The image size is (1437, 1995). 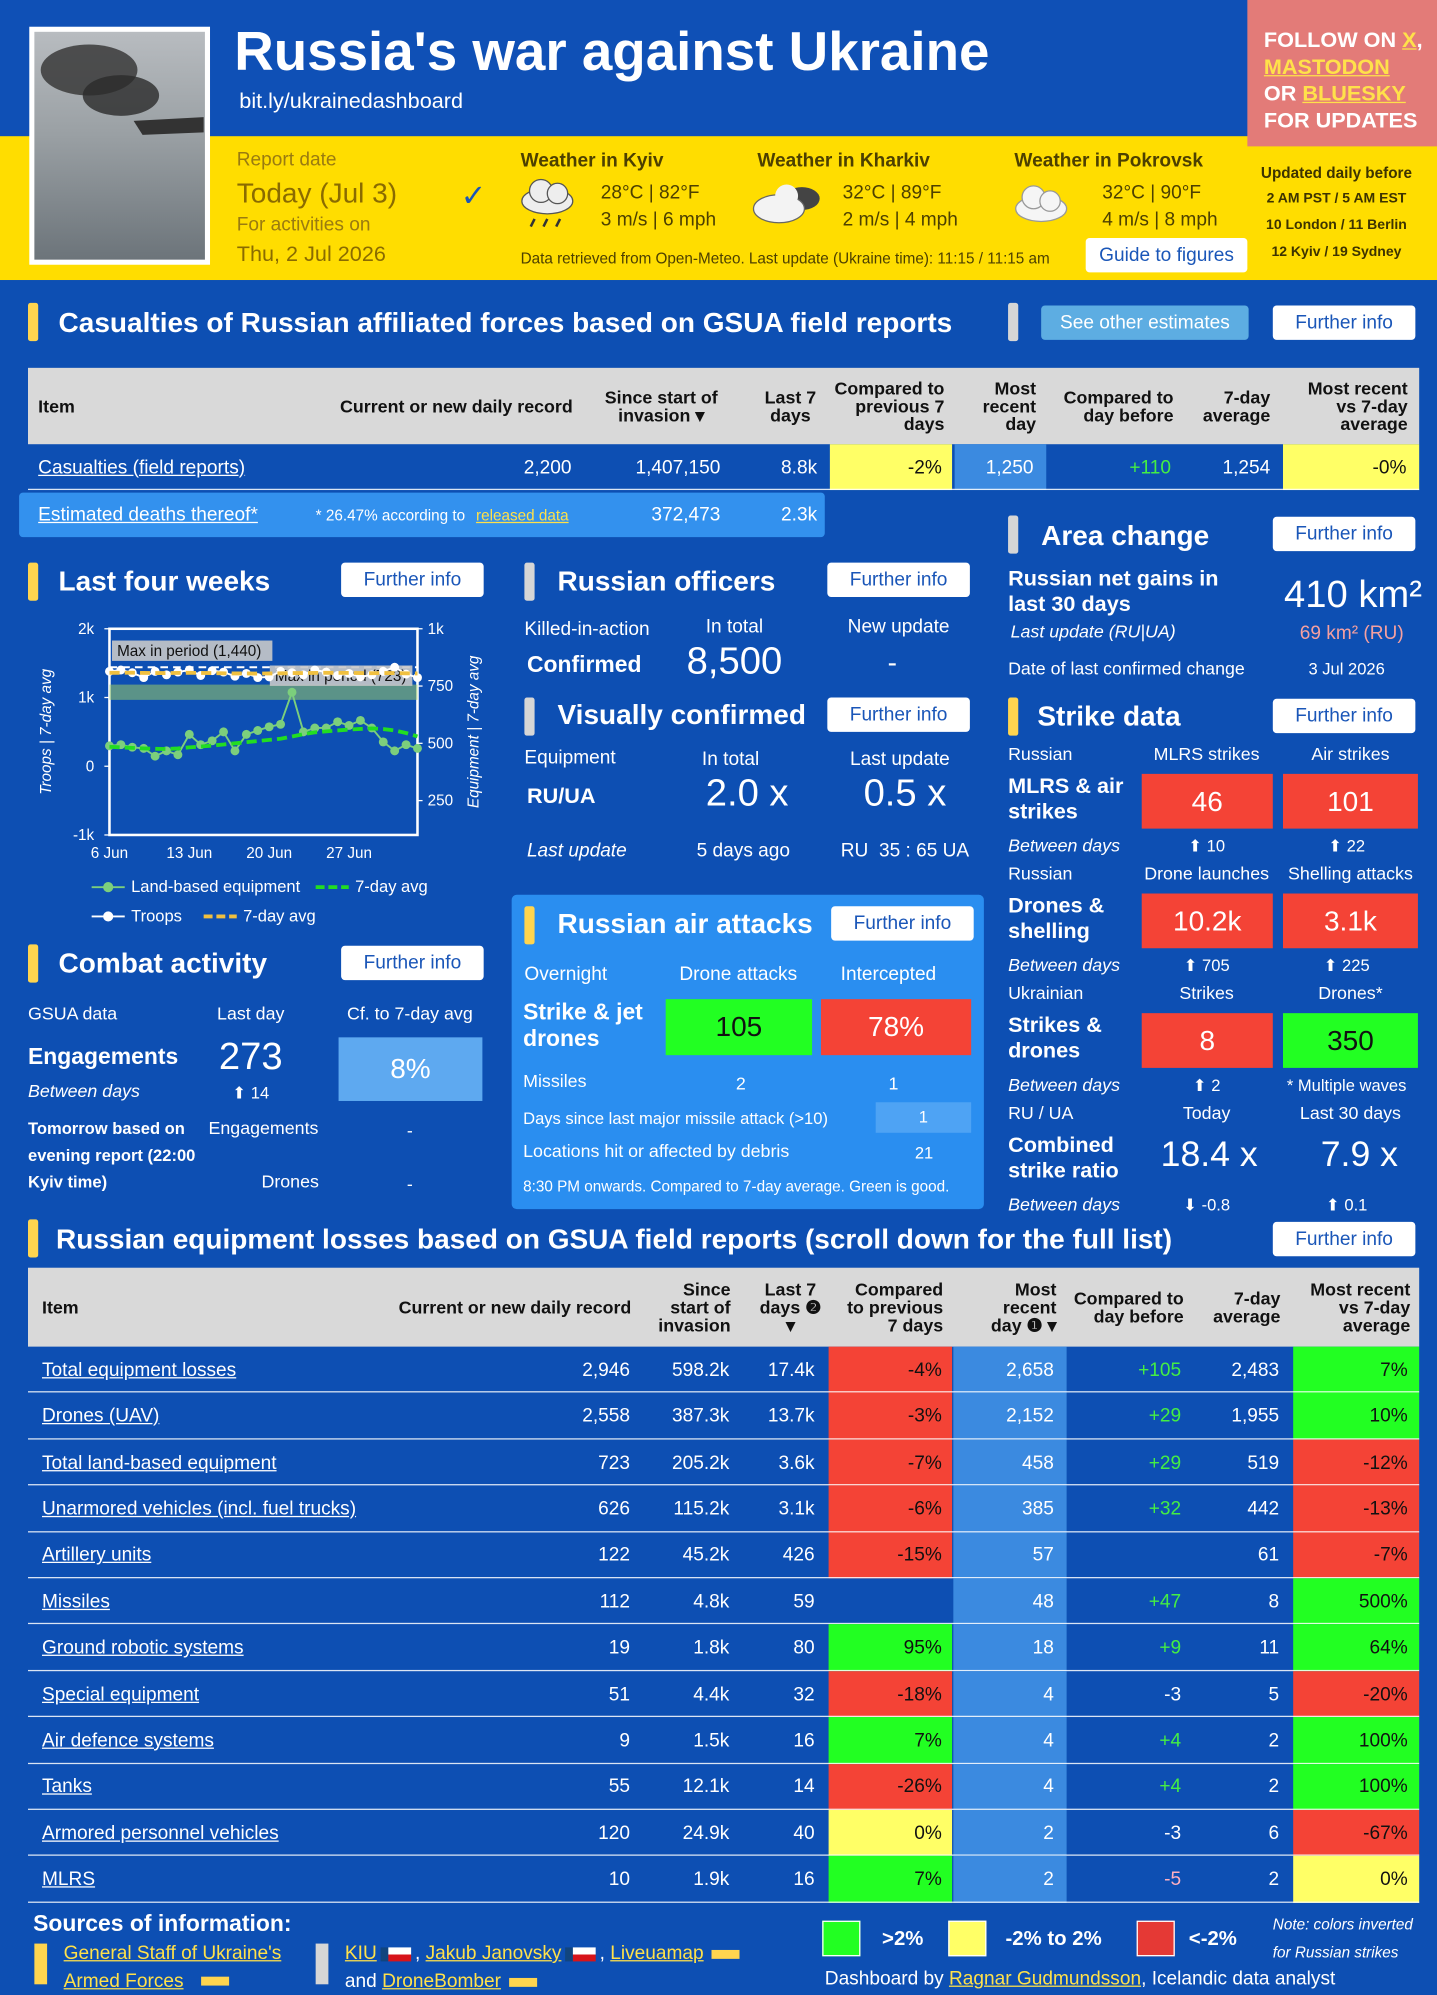 What do you see at coordinates (351, 101) in the screenshot?
I see `link: bit.ly/ukrainedashboard` at bounding box center [351, 101].